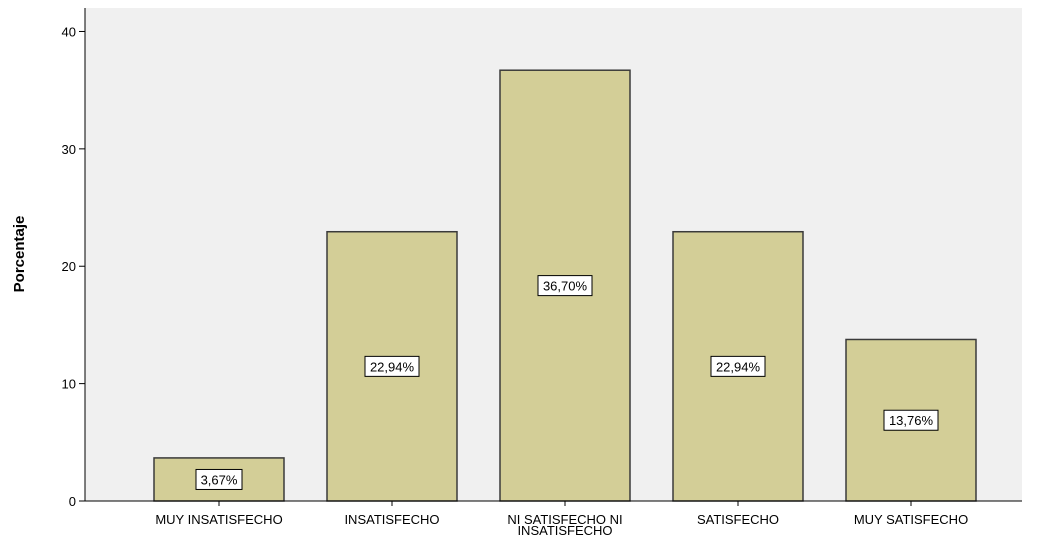 This screenshot has height=537, width=1037. I want to click on y-tick-label: 20, so click(69, 266).